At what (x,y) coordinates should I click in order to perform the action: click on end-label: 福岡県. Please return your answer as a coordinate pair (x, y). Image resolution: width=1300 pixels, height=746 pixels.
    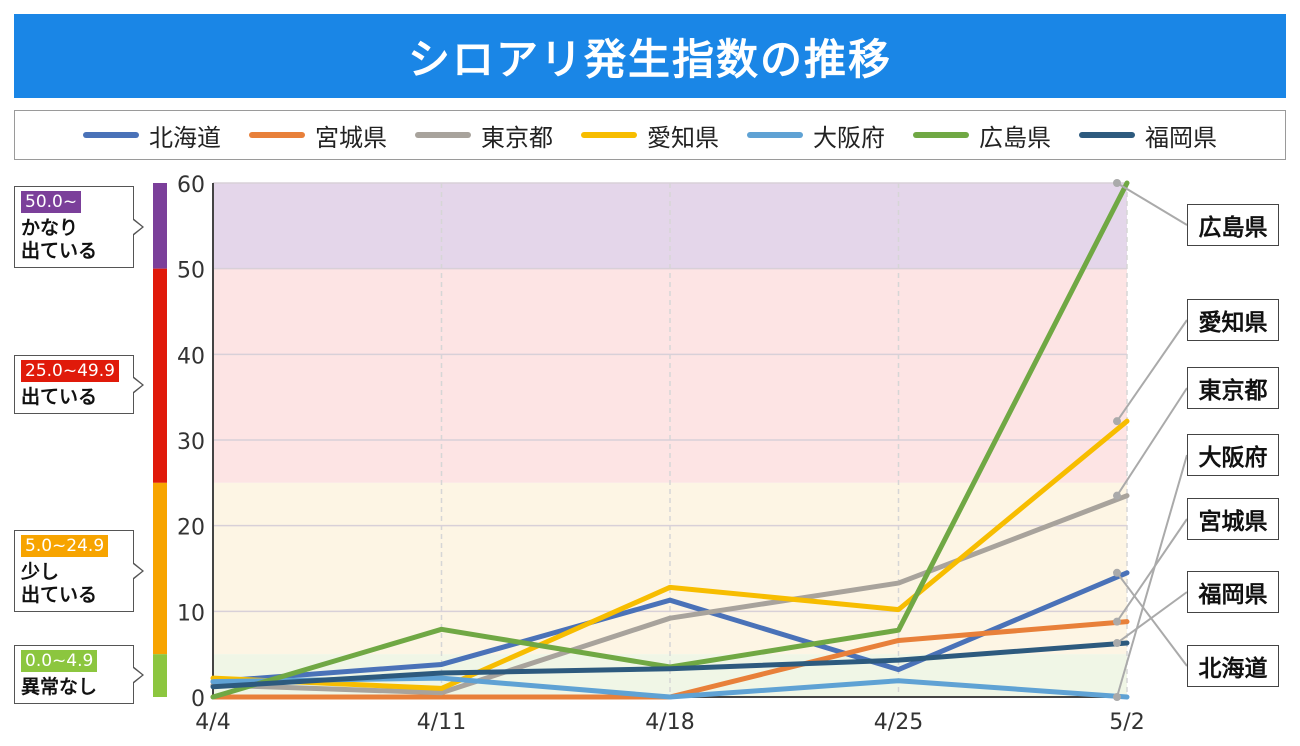
    Looking at the image, I should click on (1233, 592).